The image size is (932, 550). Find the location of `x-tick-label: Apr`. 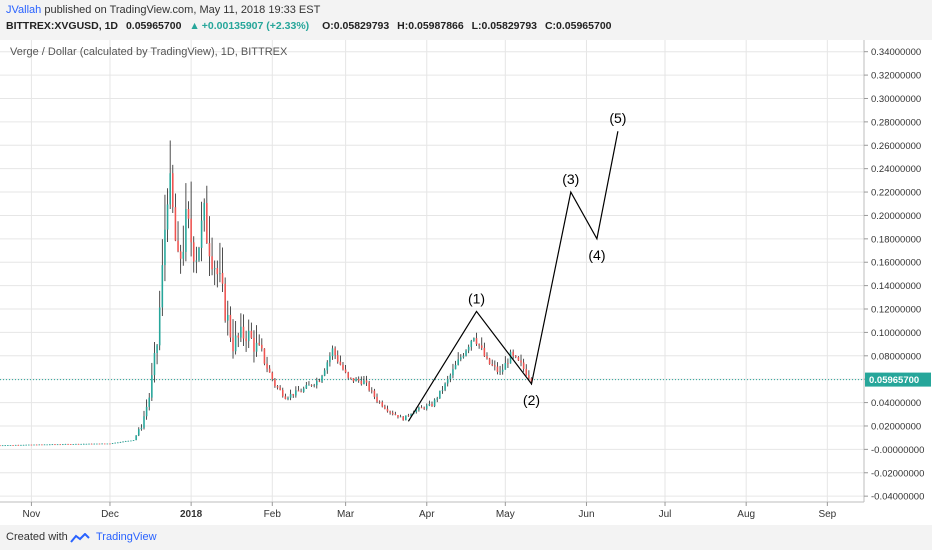

x-tick-label: Apr is located at coordinates (427, 514).